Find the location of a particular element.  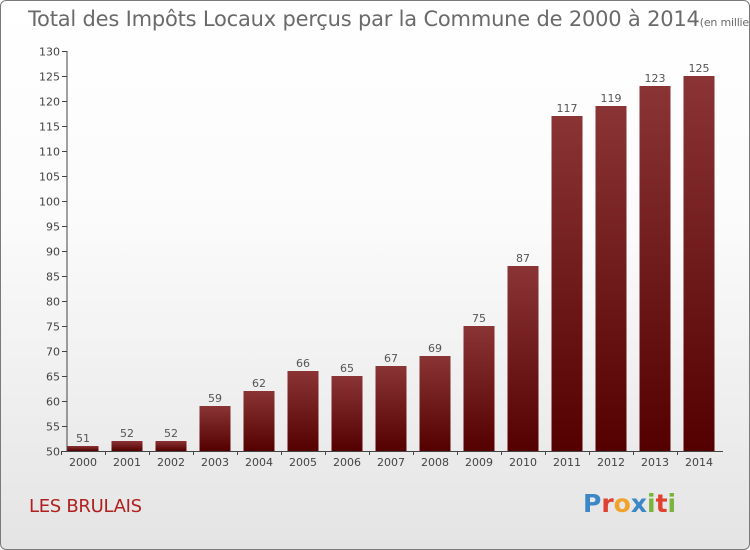

y-tick-label: 100 is located at coordinates (49, 202).